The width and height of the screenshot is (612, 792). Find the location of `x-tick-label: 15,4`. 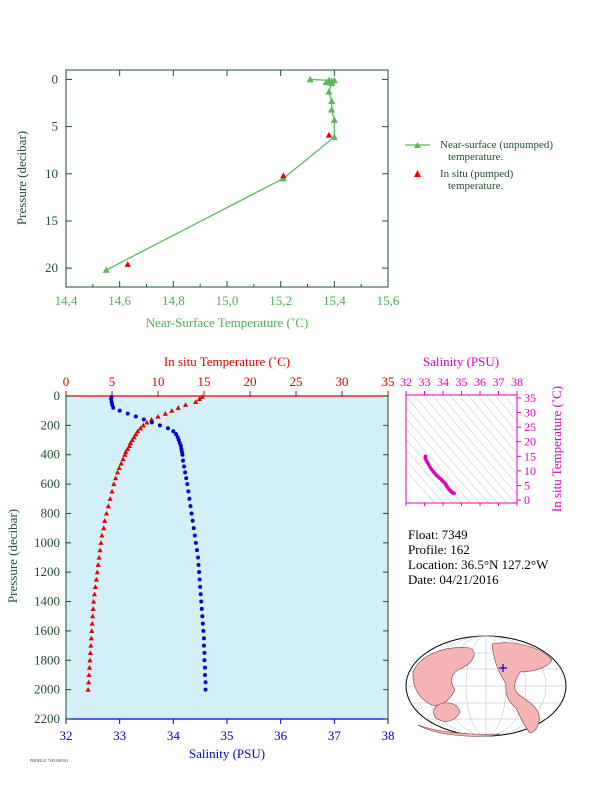

x-tick-label: 15,4 is located at coordinates (334, 300).